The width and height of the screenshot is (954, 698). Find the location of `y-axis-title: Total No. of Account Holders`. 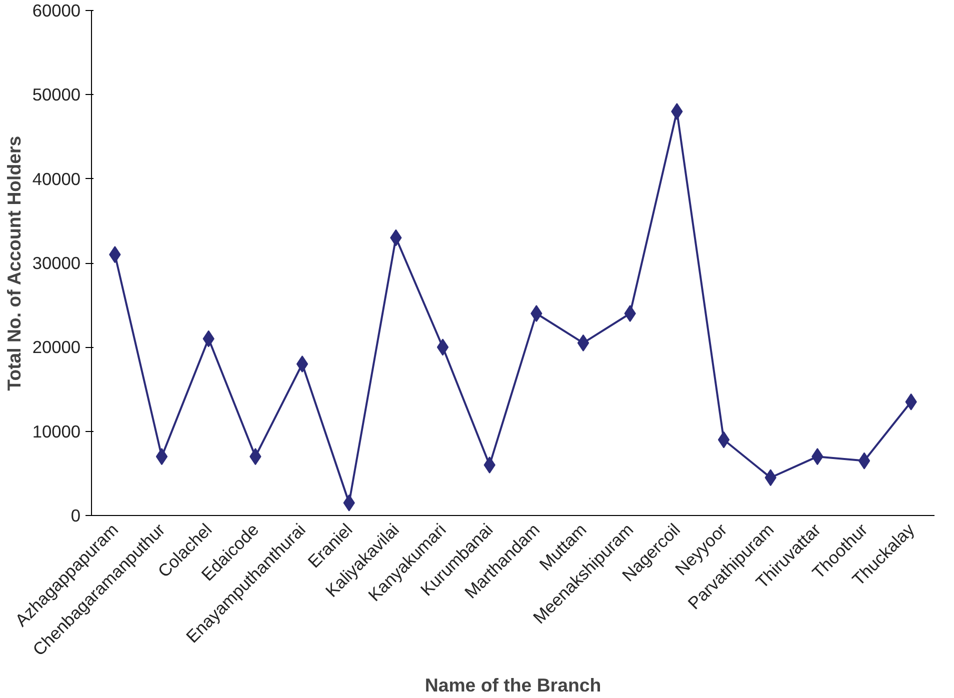

y-axis-title: Total No. of Account Holders is located at coordinates (13, 263).